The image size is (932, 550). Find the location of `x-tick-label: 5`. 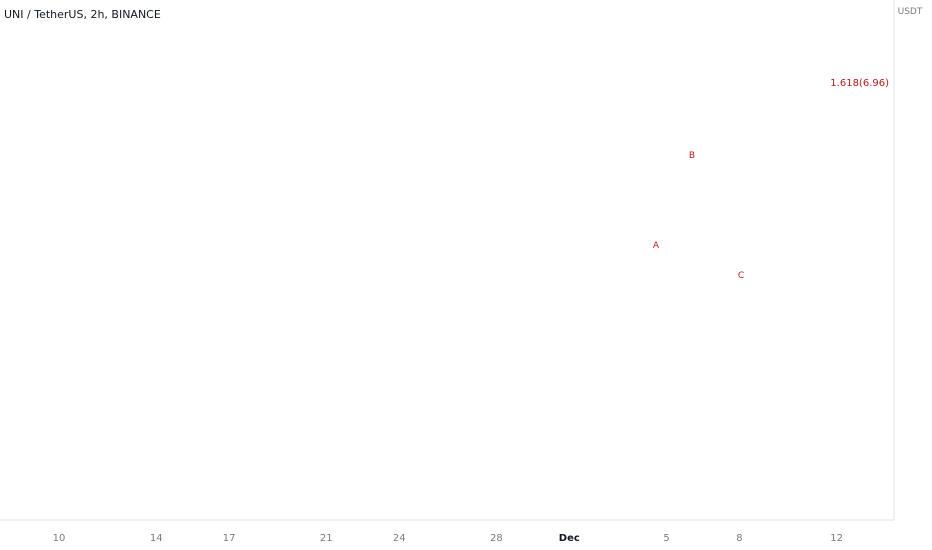

x-tick-label: 5 is located at coordinates (666, 538).